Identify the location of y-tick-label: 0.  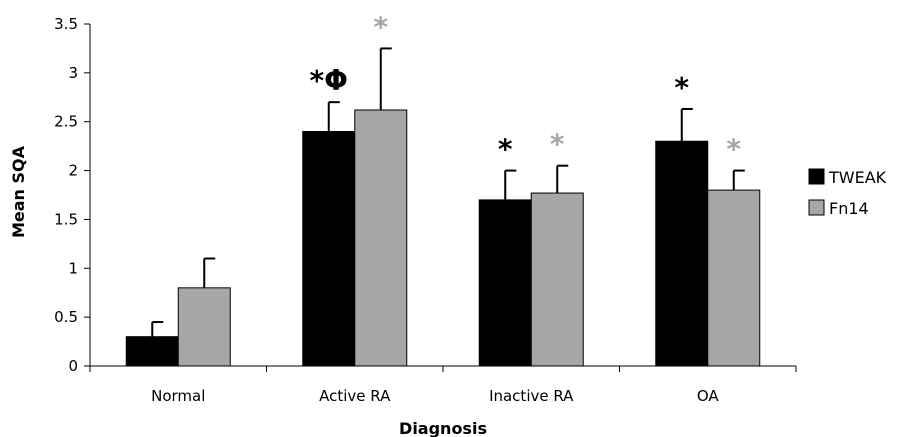
(73, 366).